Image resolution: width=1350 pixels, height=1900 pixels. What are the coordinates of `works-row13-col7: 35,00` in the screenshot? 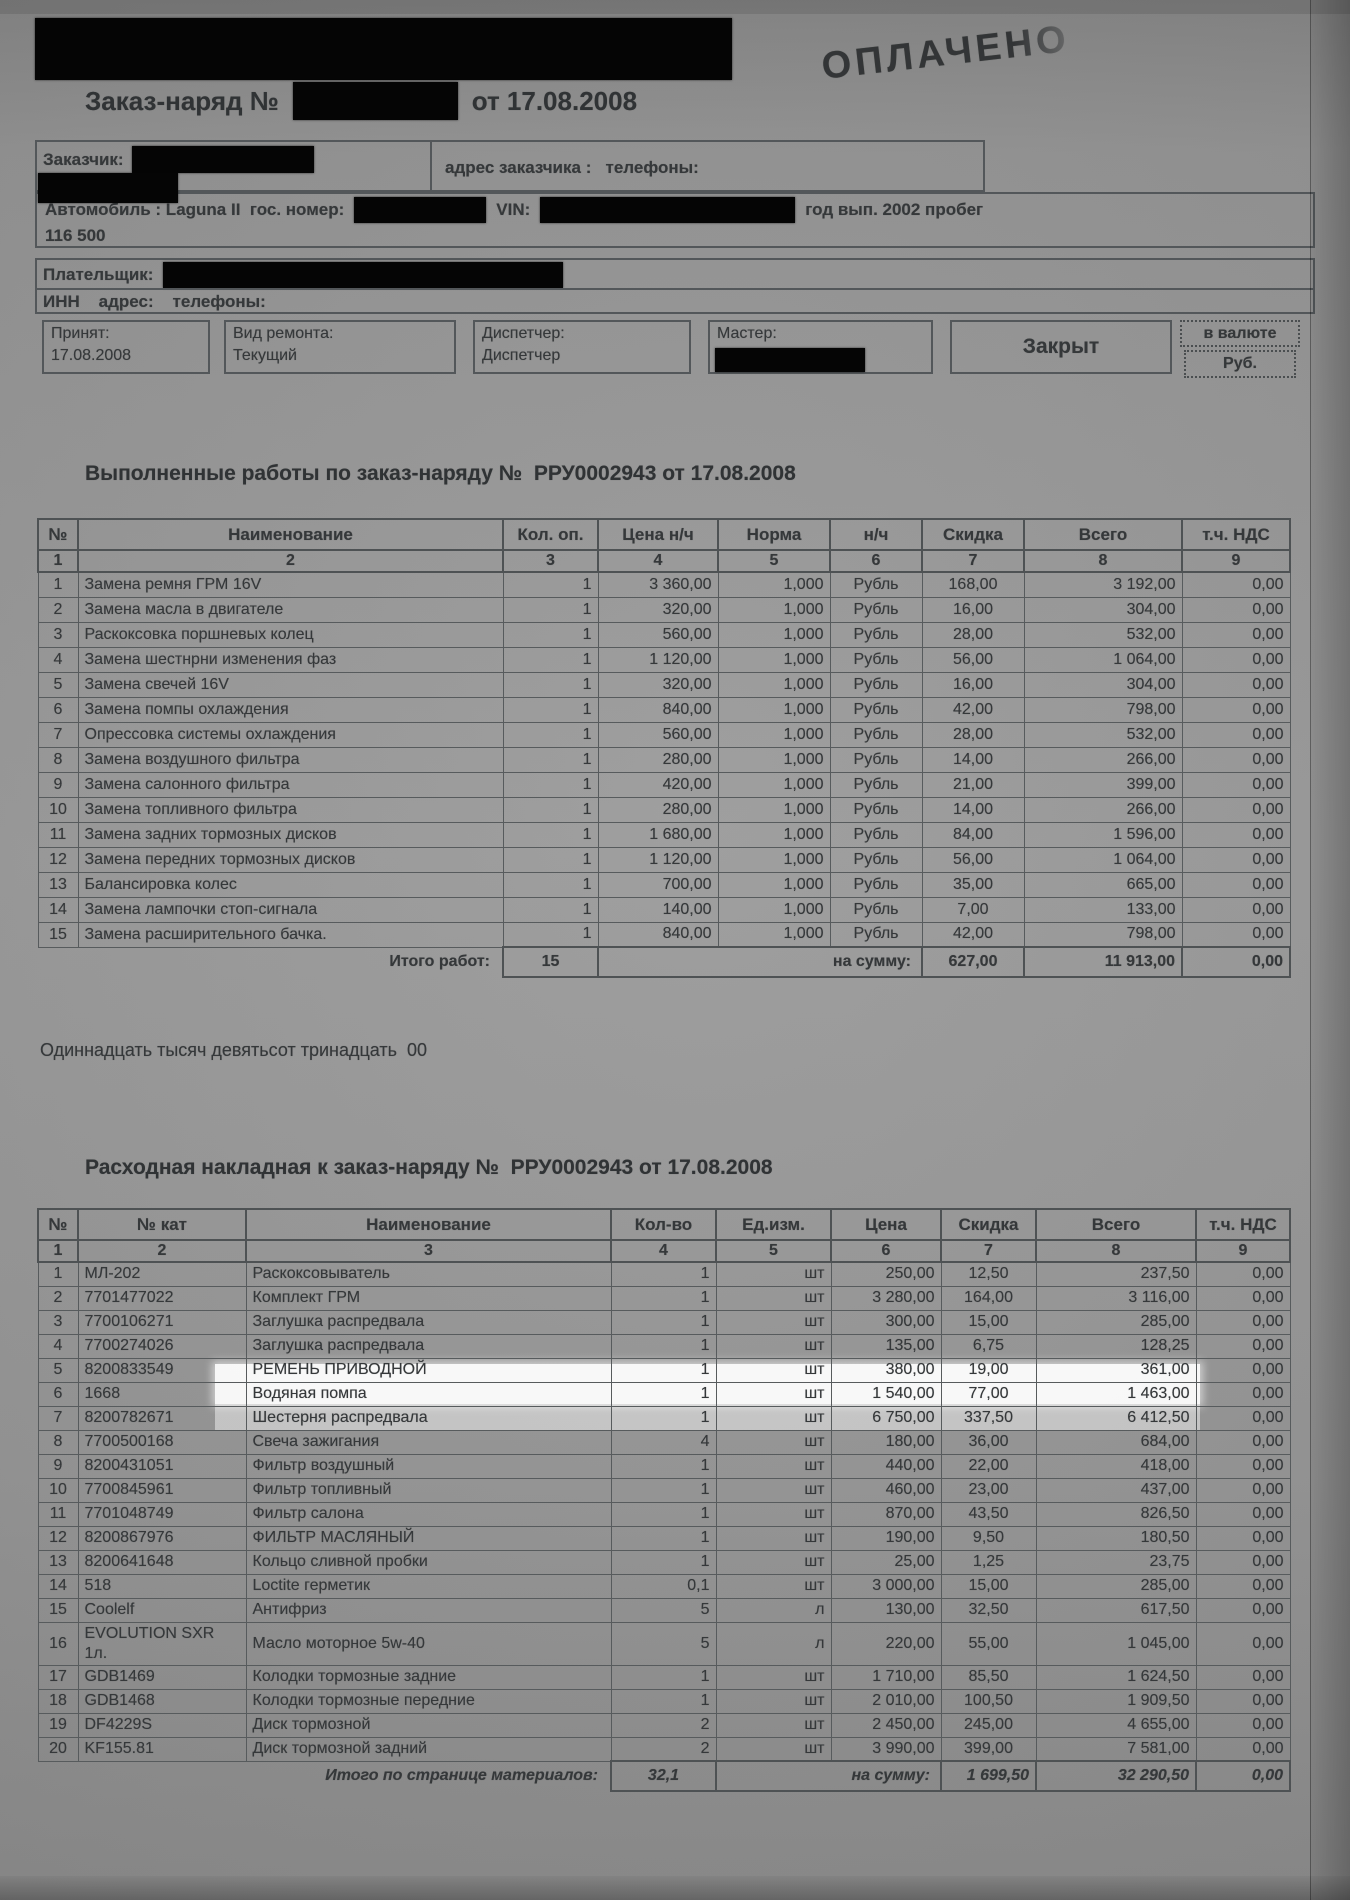 It's located at (973, 884).